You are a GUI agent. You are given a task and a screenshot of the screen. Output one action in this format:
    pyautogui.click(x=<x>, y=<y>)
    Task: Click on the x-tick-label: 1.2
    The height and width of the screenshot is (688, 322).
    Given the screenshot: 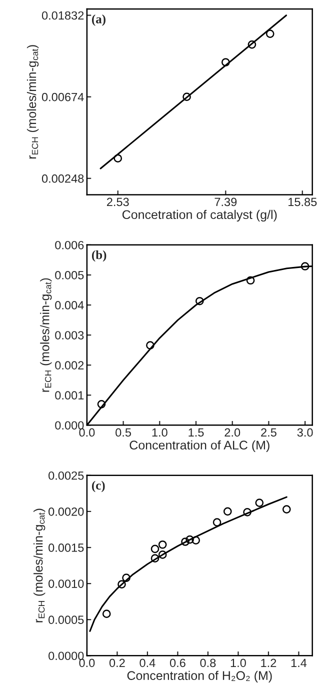 What is the action you would take?
    pyautogui.click(x=268, y=662)
    